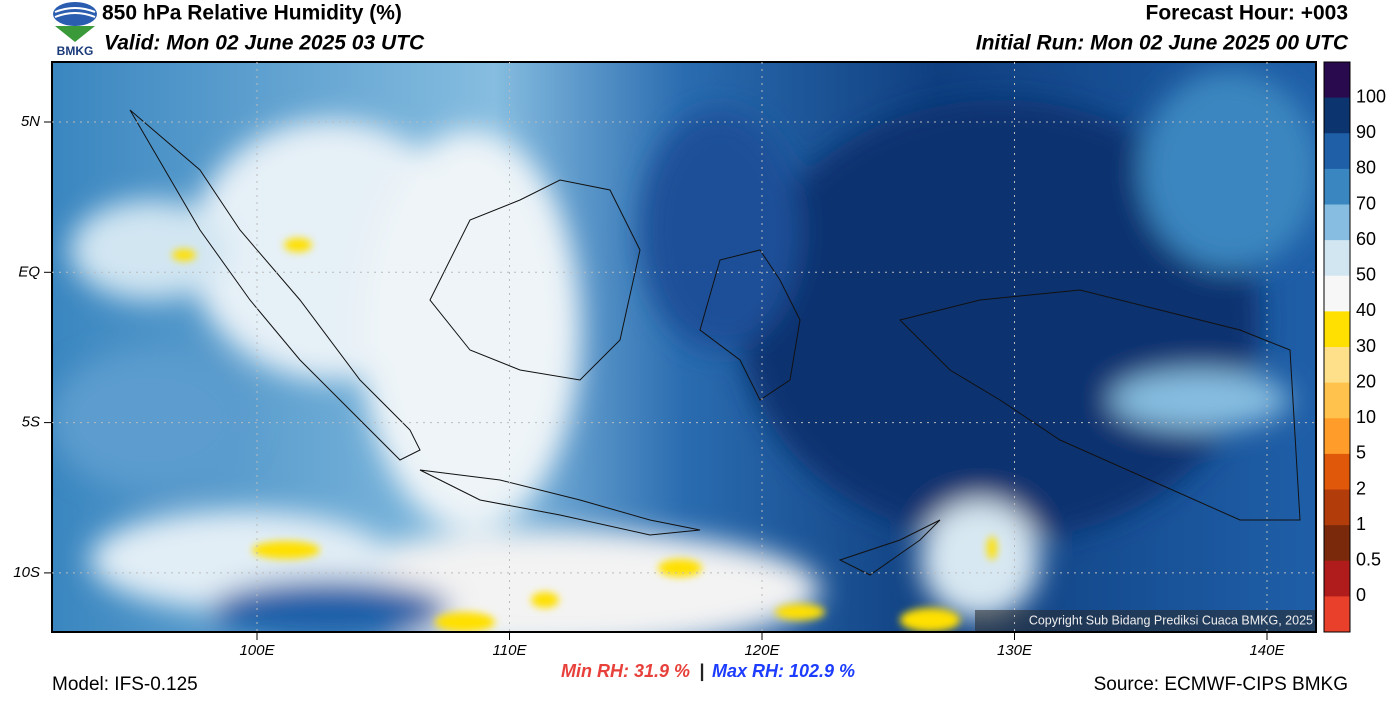 The width and height of the screenshot is (1400, 709). I want to click on min-rh: Min RH: 31.9 %, so click(625, 671).